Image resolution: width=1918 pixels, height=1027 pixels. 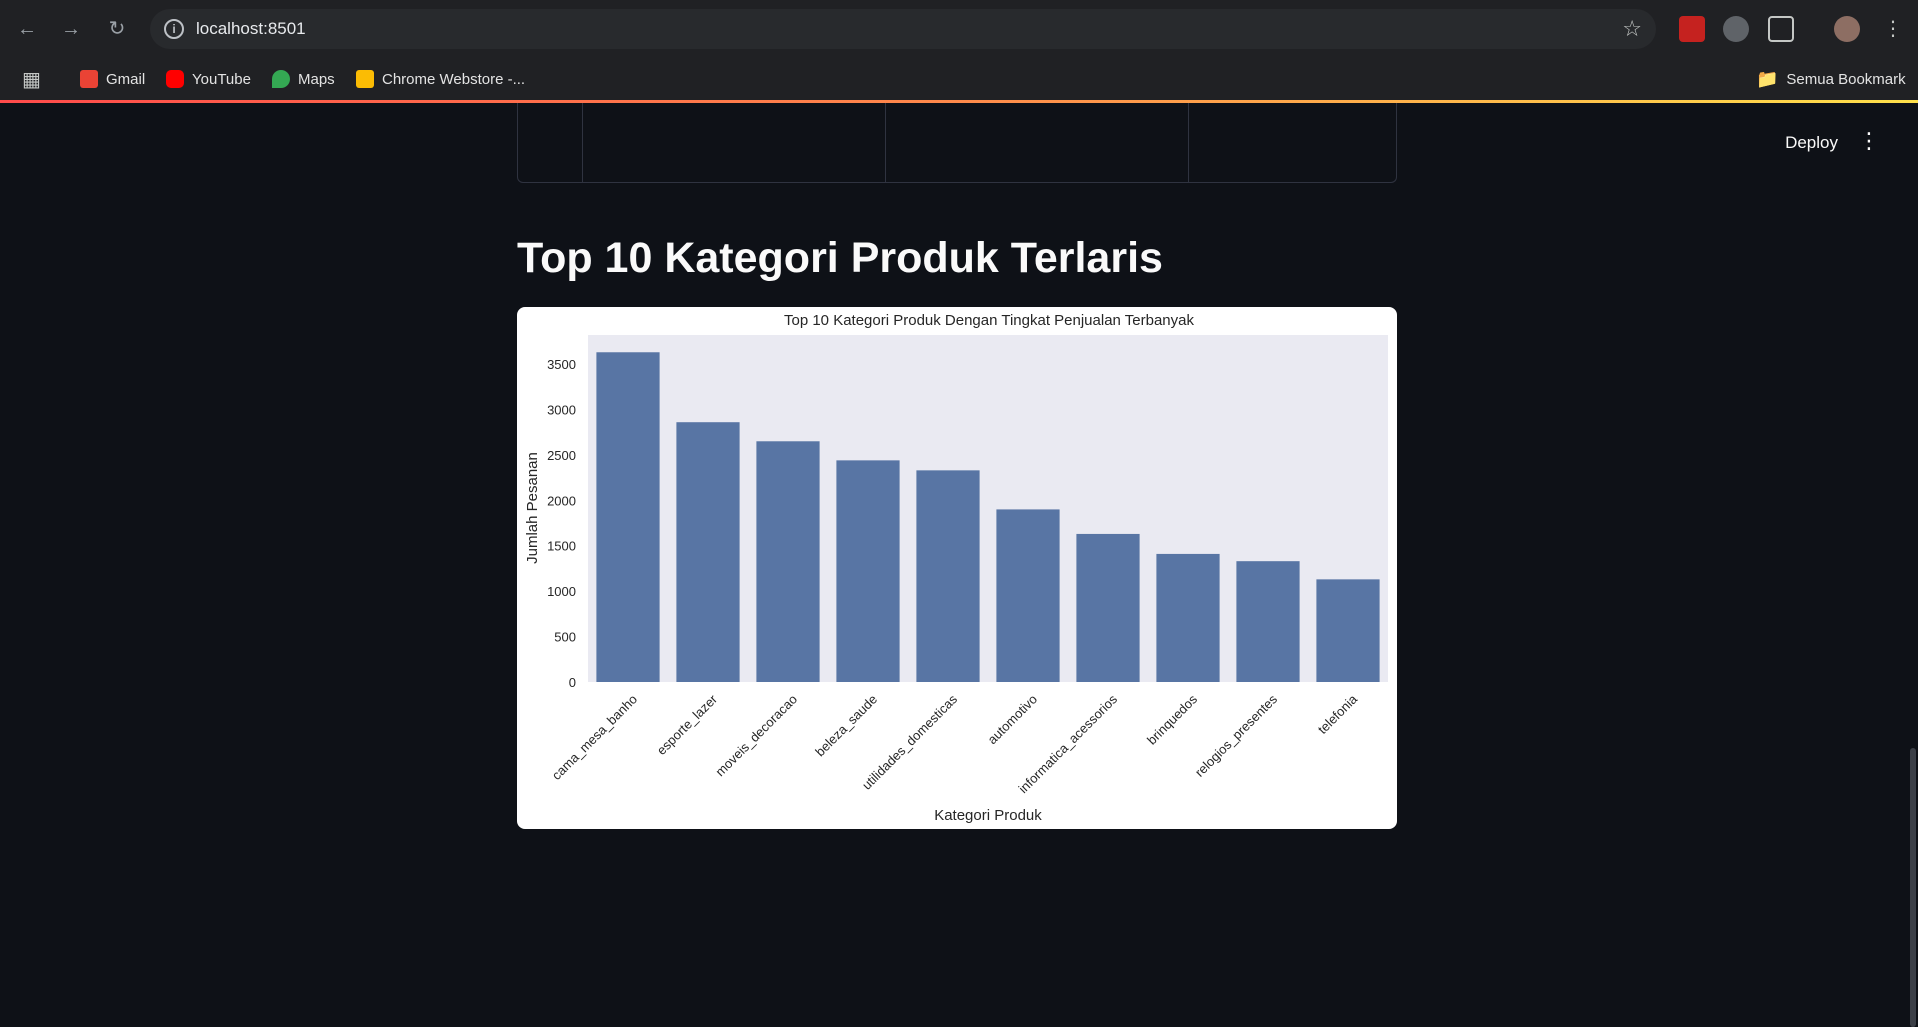 What do you see at coordinates (1632, 28) in the screenshot?
I see `bookmark-star-icon: ☆` at bounding box center [1632, 28].